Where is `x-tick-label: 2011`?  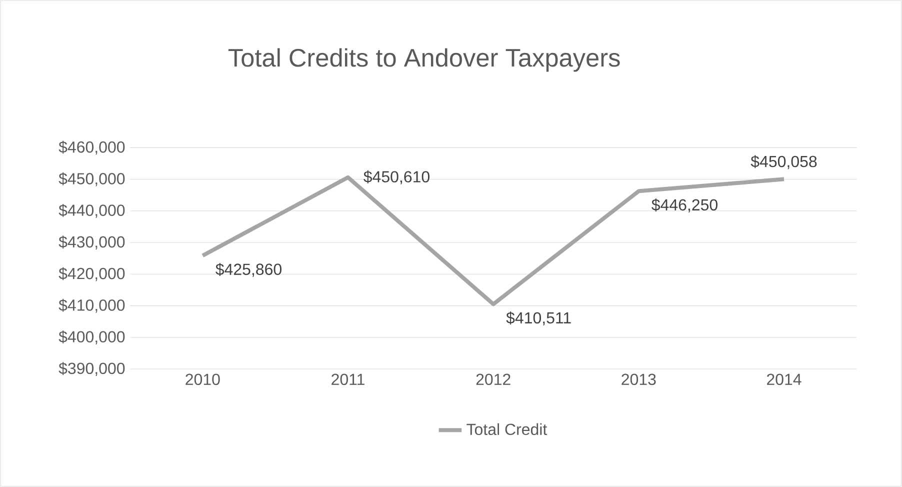
x-tick-label: 2011 is located at coordinates (348, 380).